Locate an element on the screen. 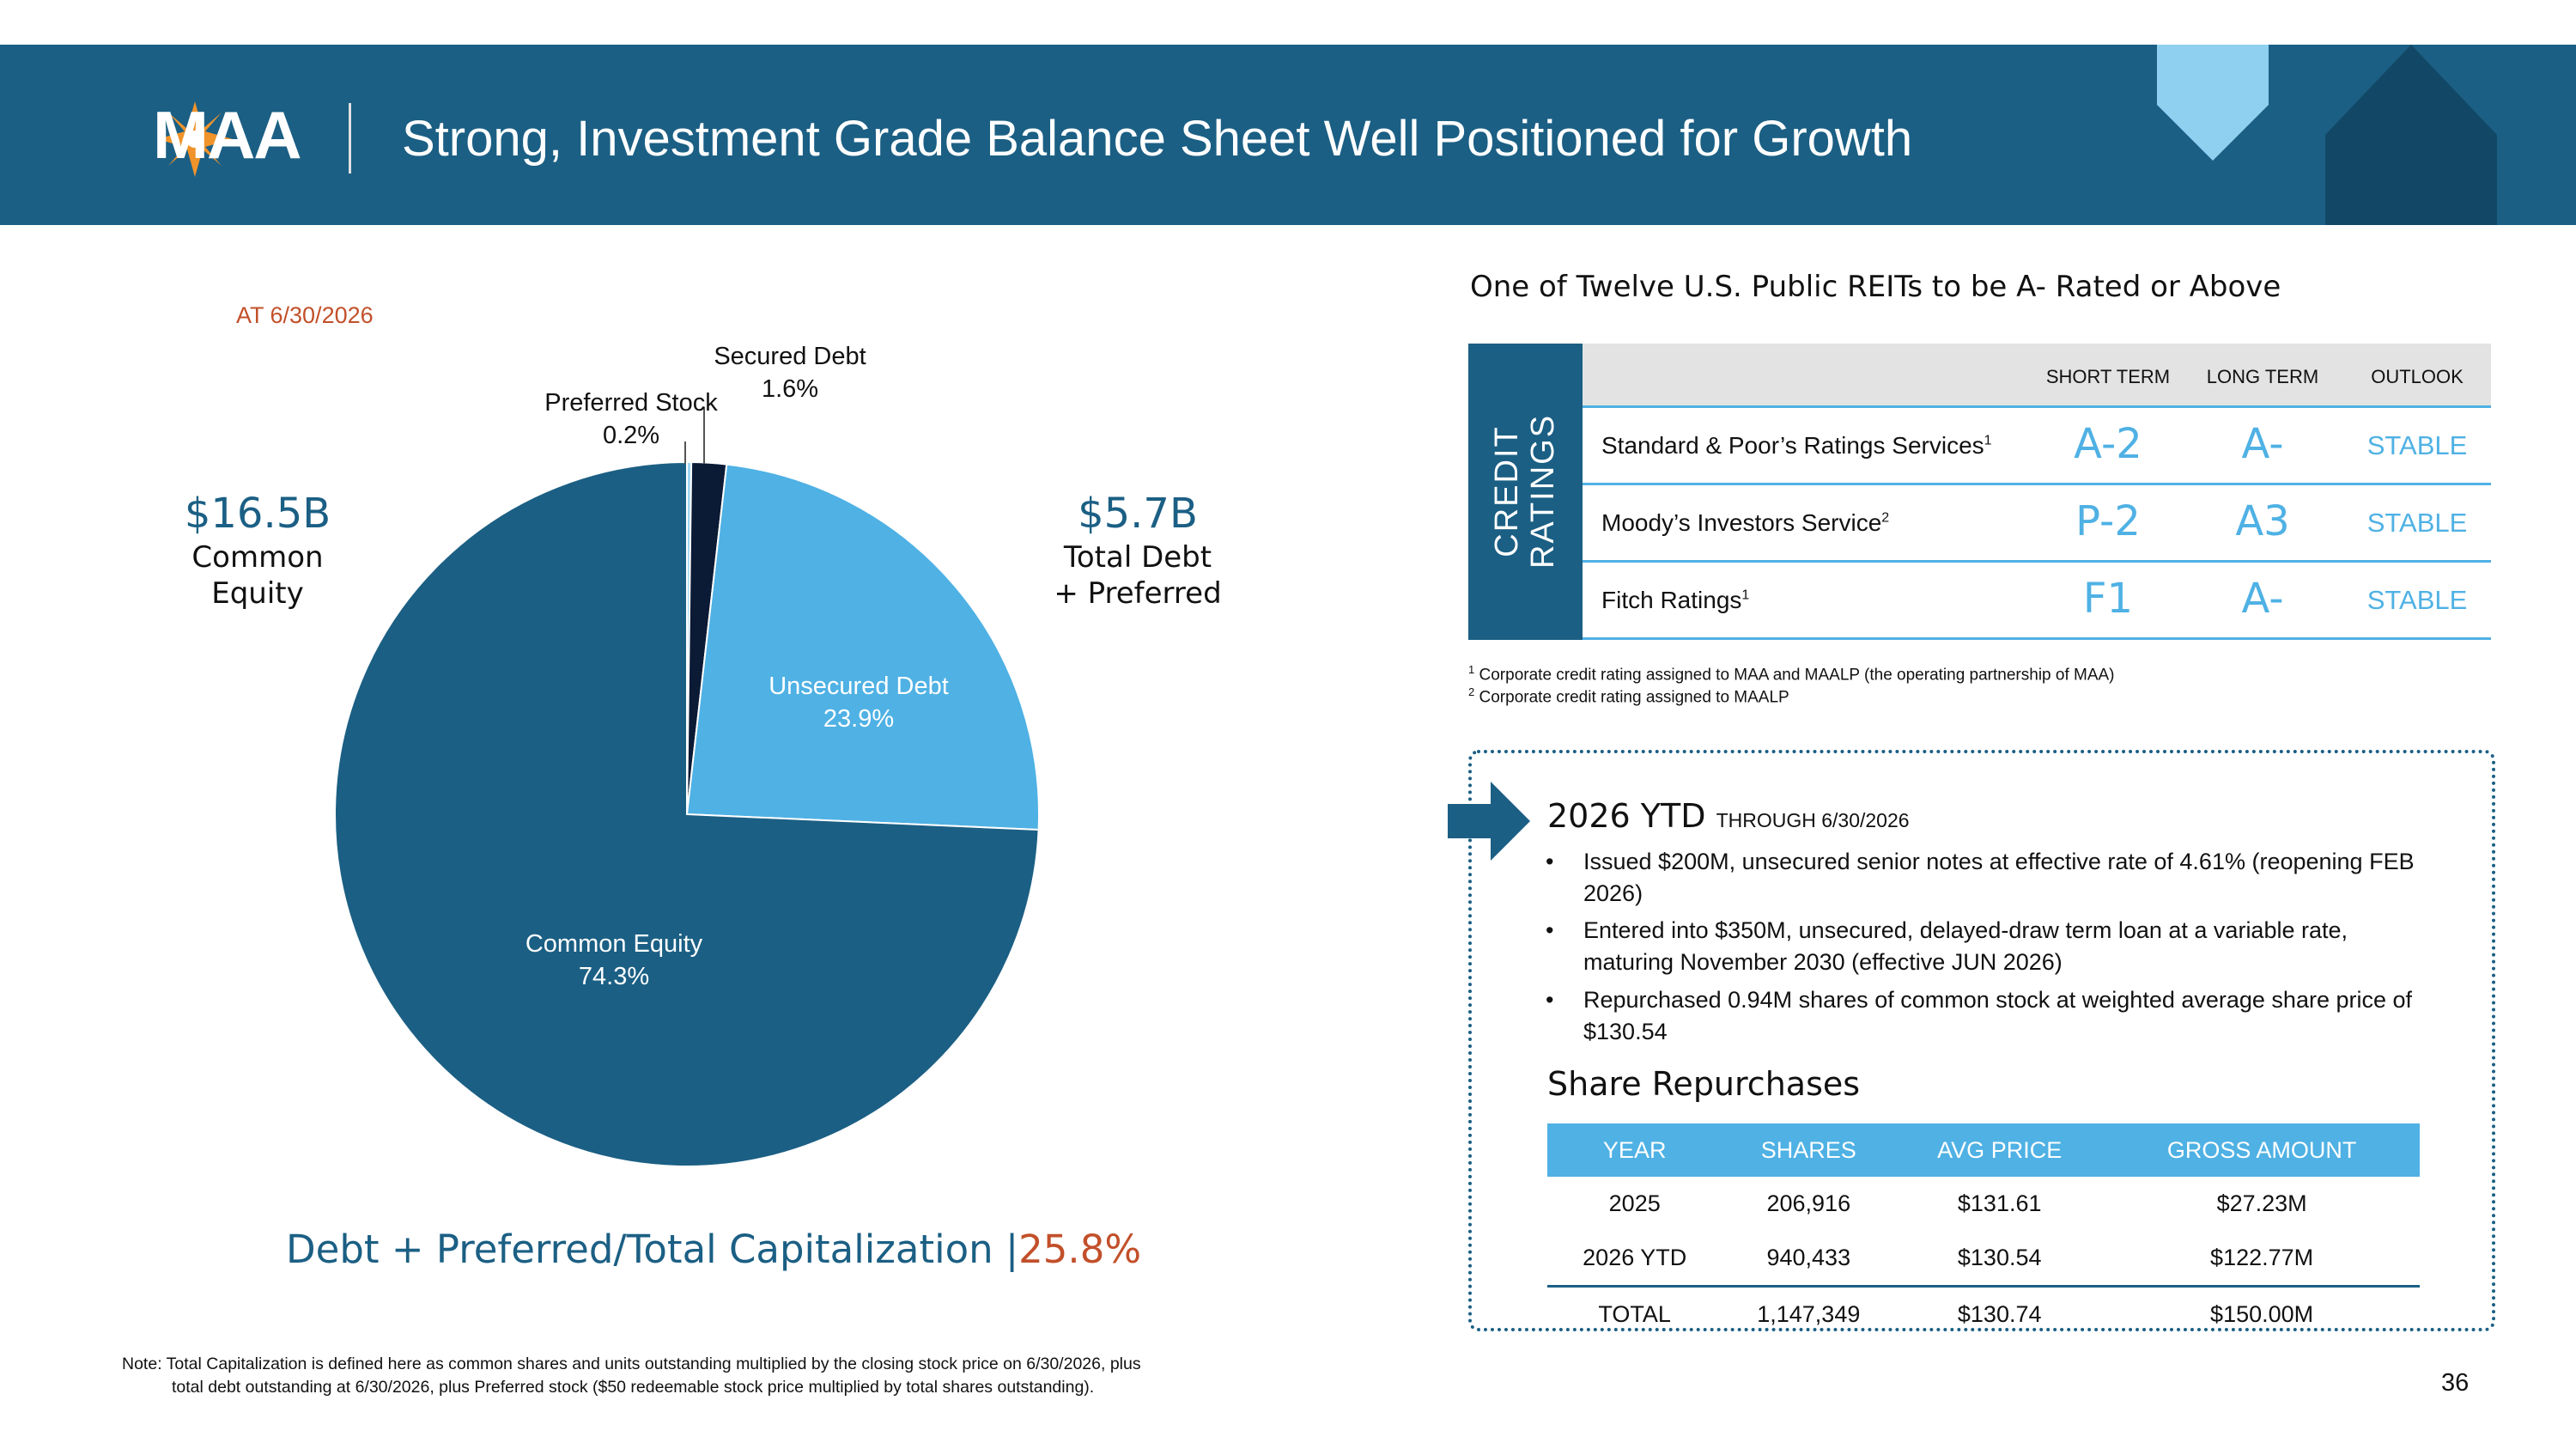 This screenshot has height=1449, width=2576. short-term-rating: A-2 is located at coordinates (2108, 444).